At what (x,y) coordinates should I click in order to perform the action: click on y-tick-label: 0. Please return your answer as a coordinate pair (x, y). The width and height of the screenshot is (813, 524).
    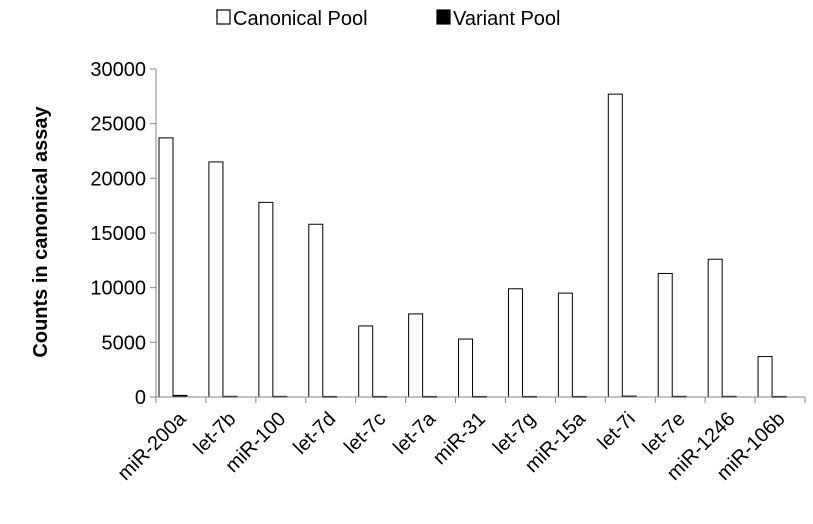
    Looking at the image, I should click on (140, 398).